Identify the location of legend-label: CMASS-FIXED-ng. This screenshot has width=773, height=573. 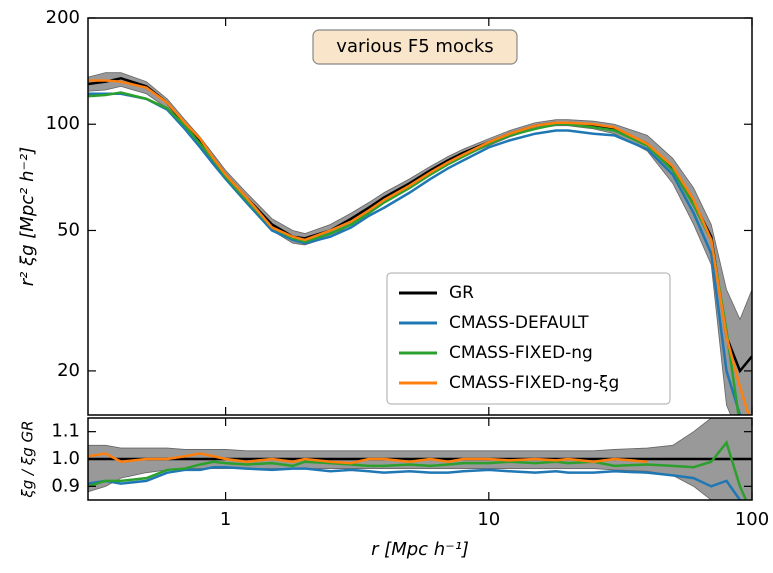
(521, 353).